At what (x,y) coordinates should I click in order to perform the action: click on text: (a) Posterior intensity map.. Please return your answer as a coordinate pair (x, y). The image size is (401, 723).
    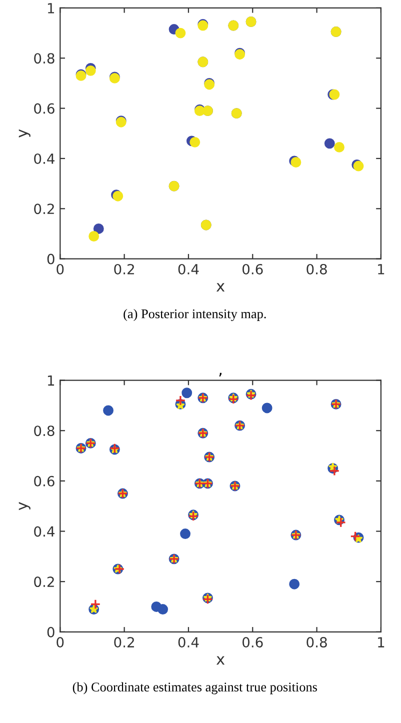
    Looking at the image, I should click on (195, 315).